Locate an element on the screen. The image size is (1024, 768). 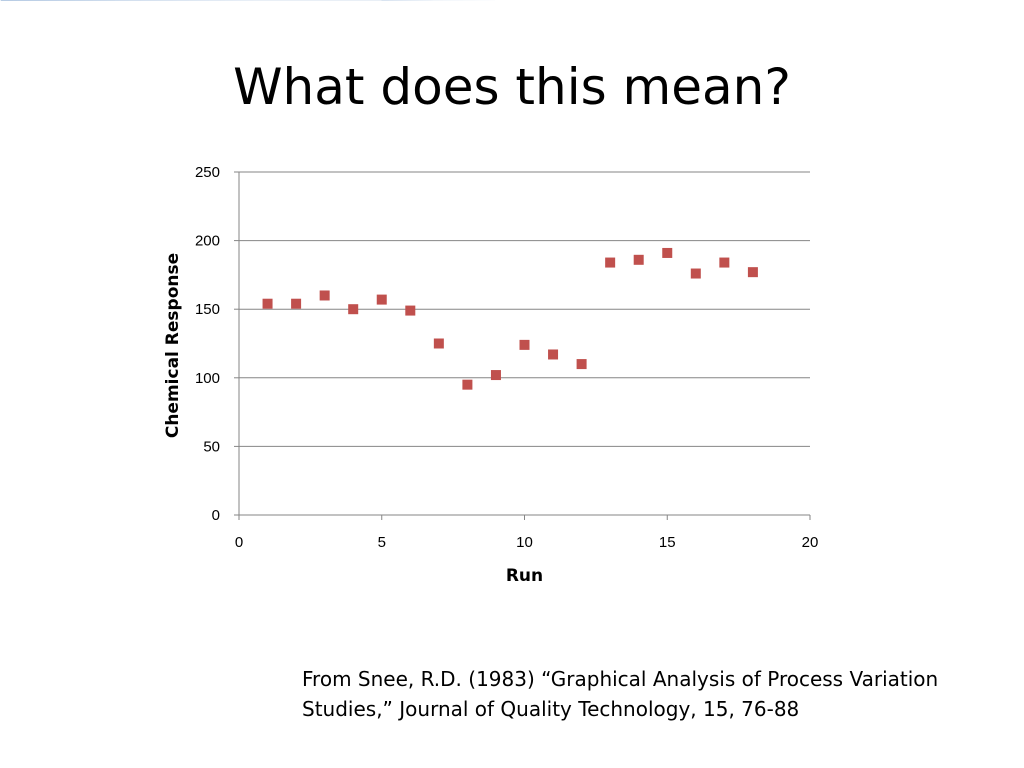
y-tick-label: 250 is located at coordinates (207, 172).